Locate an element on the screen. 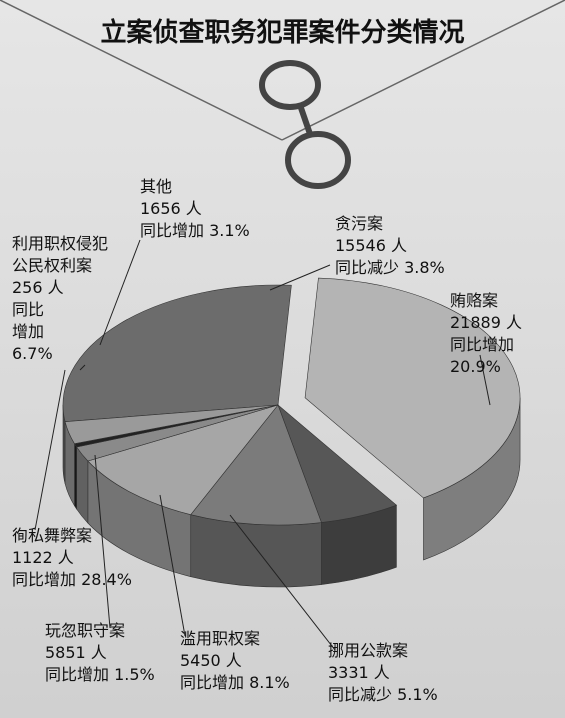  handcuffs is located at coordinates (305, 124).